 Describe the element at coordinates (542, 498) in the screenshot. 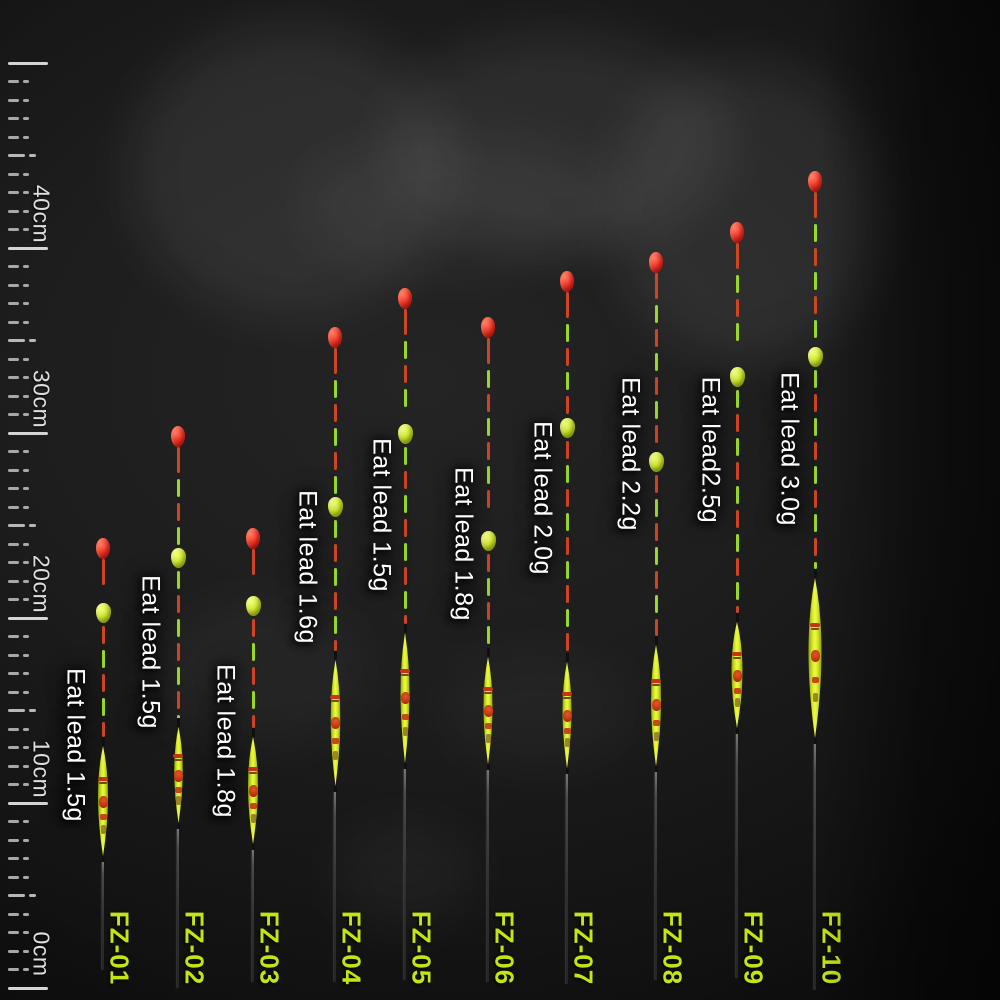

I see `lead-weight-label: Eat lead 2.0g` at that location.